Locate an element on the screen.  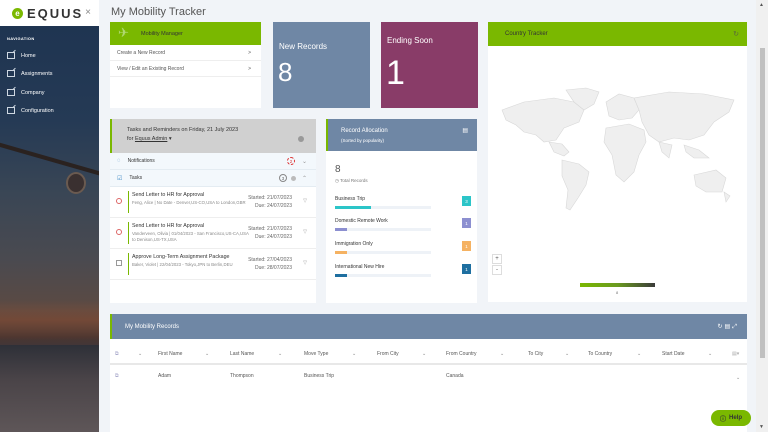
ending-soon-value: 1 is located at coordinates (395, 73).